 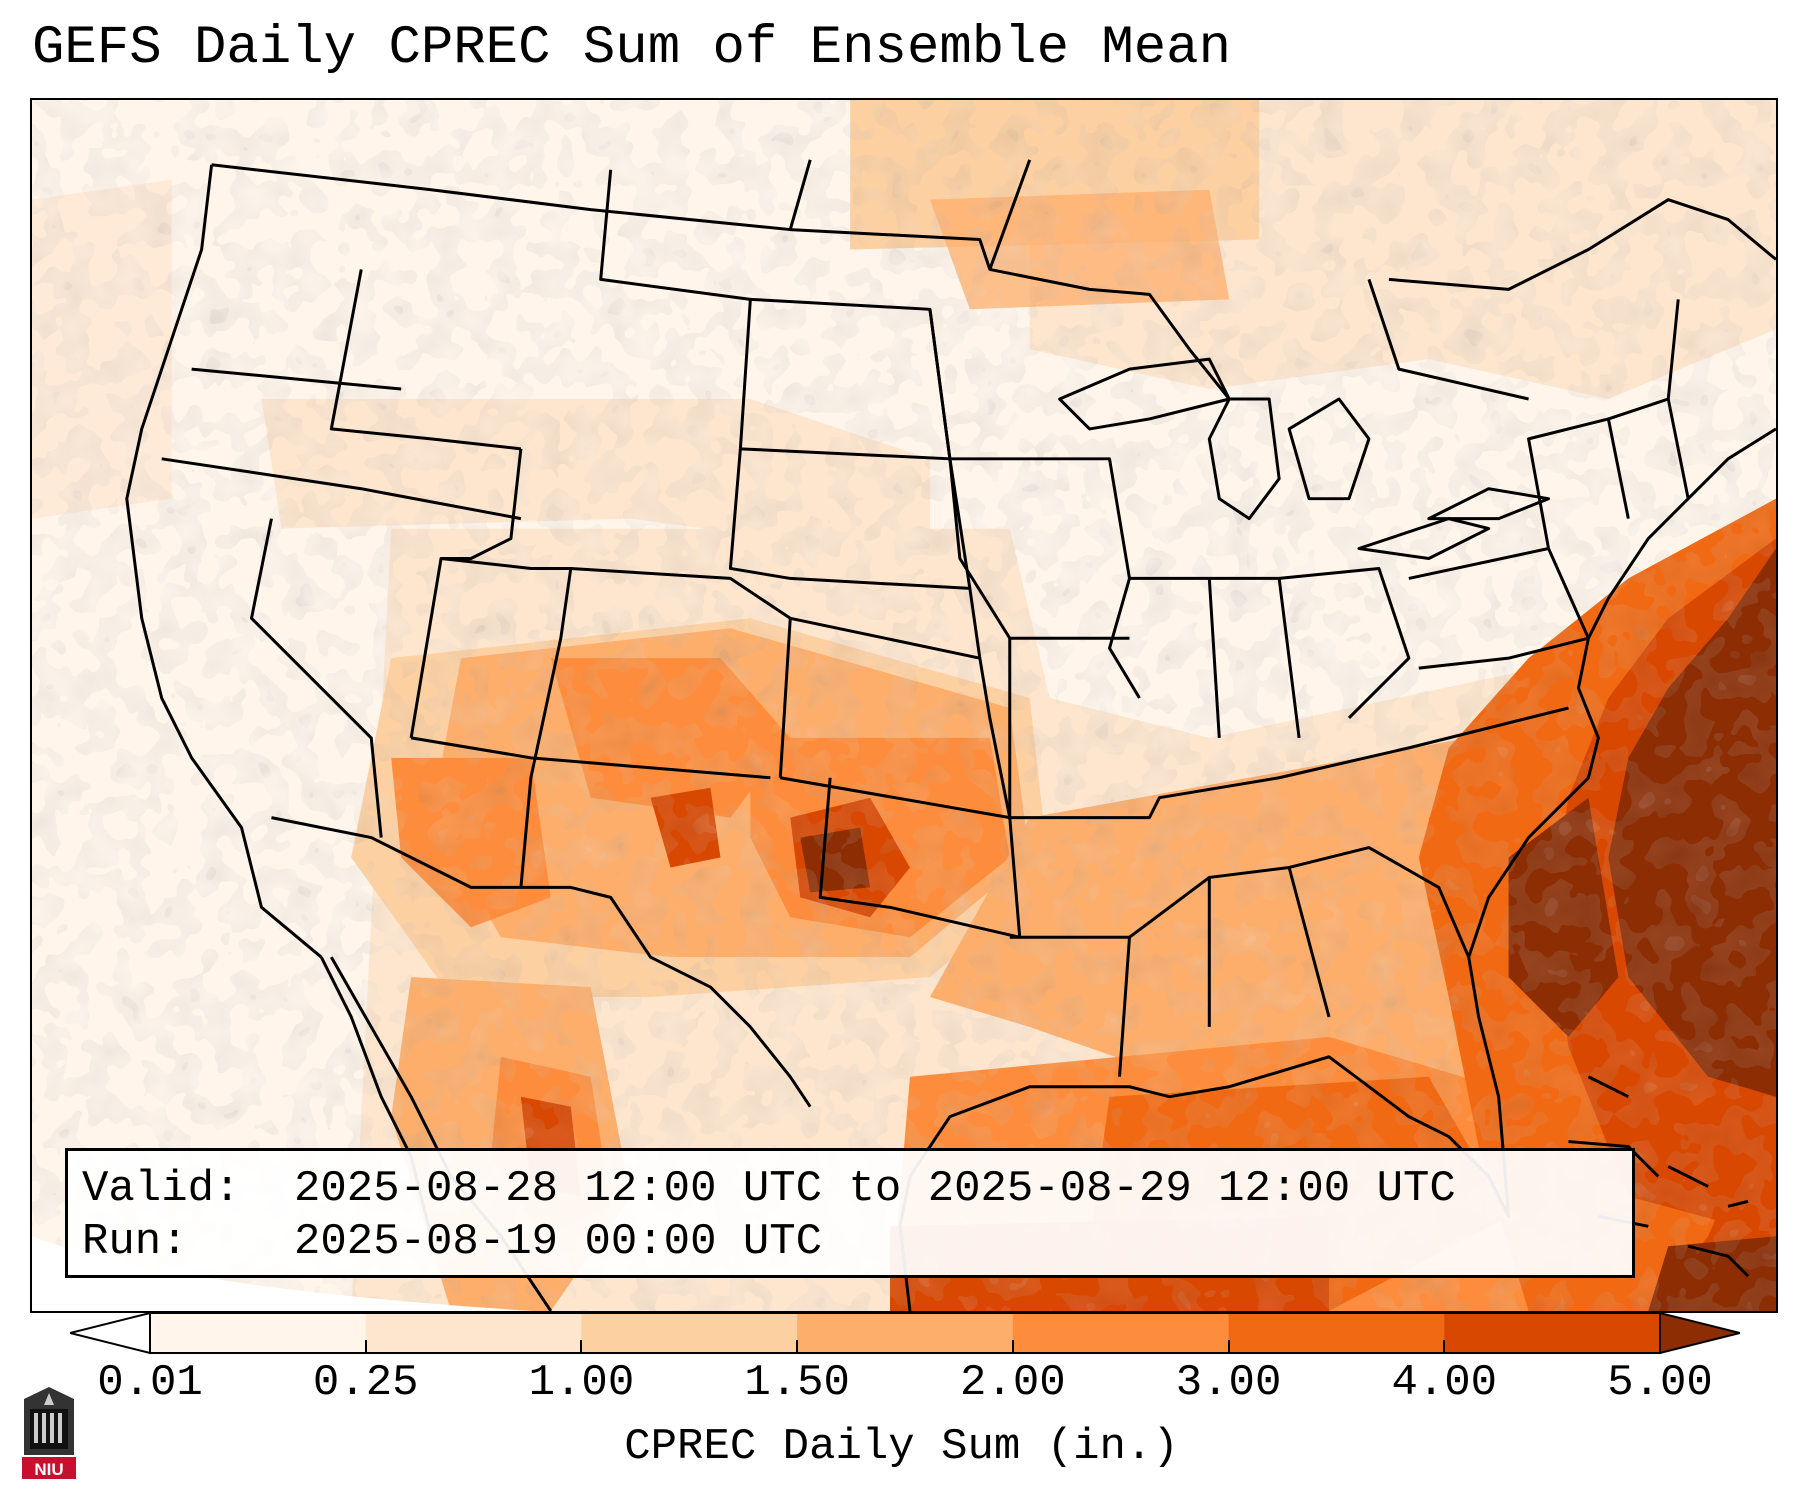 What do you see at coordinates (1699, 1333) in the screenshot?
I see `colorbar-max-arrow` at bounding box center [1699, 1333].